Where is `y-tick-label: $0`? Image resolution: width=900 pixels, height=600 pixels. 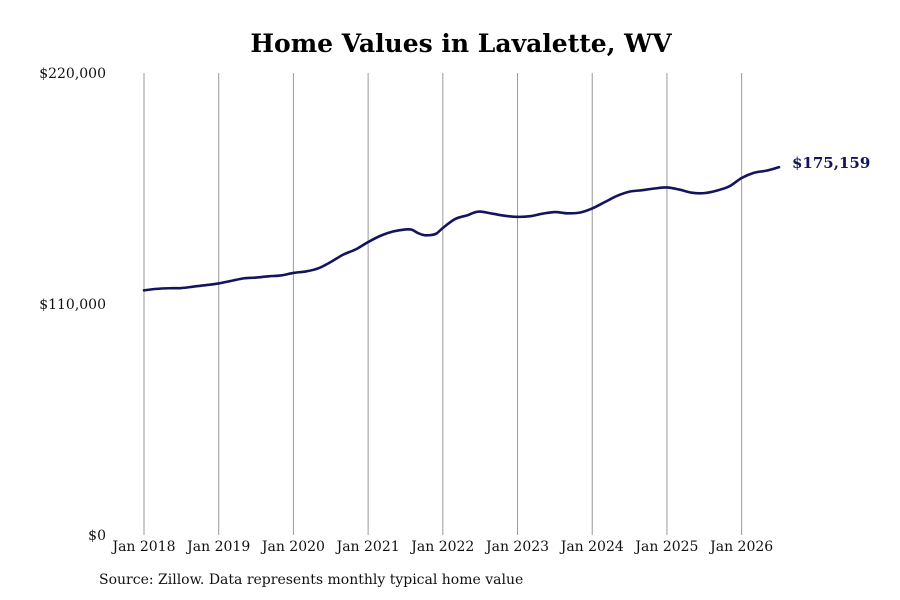 y-tick-label: $0 is located at coordinates (97, 536).